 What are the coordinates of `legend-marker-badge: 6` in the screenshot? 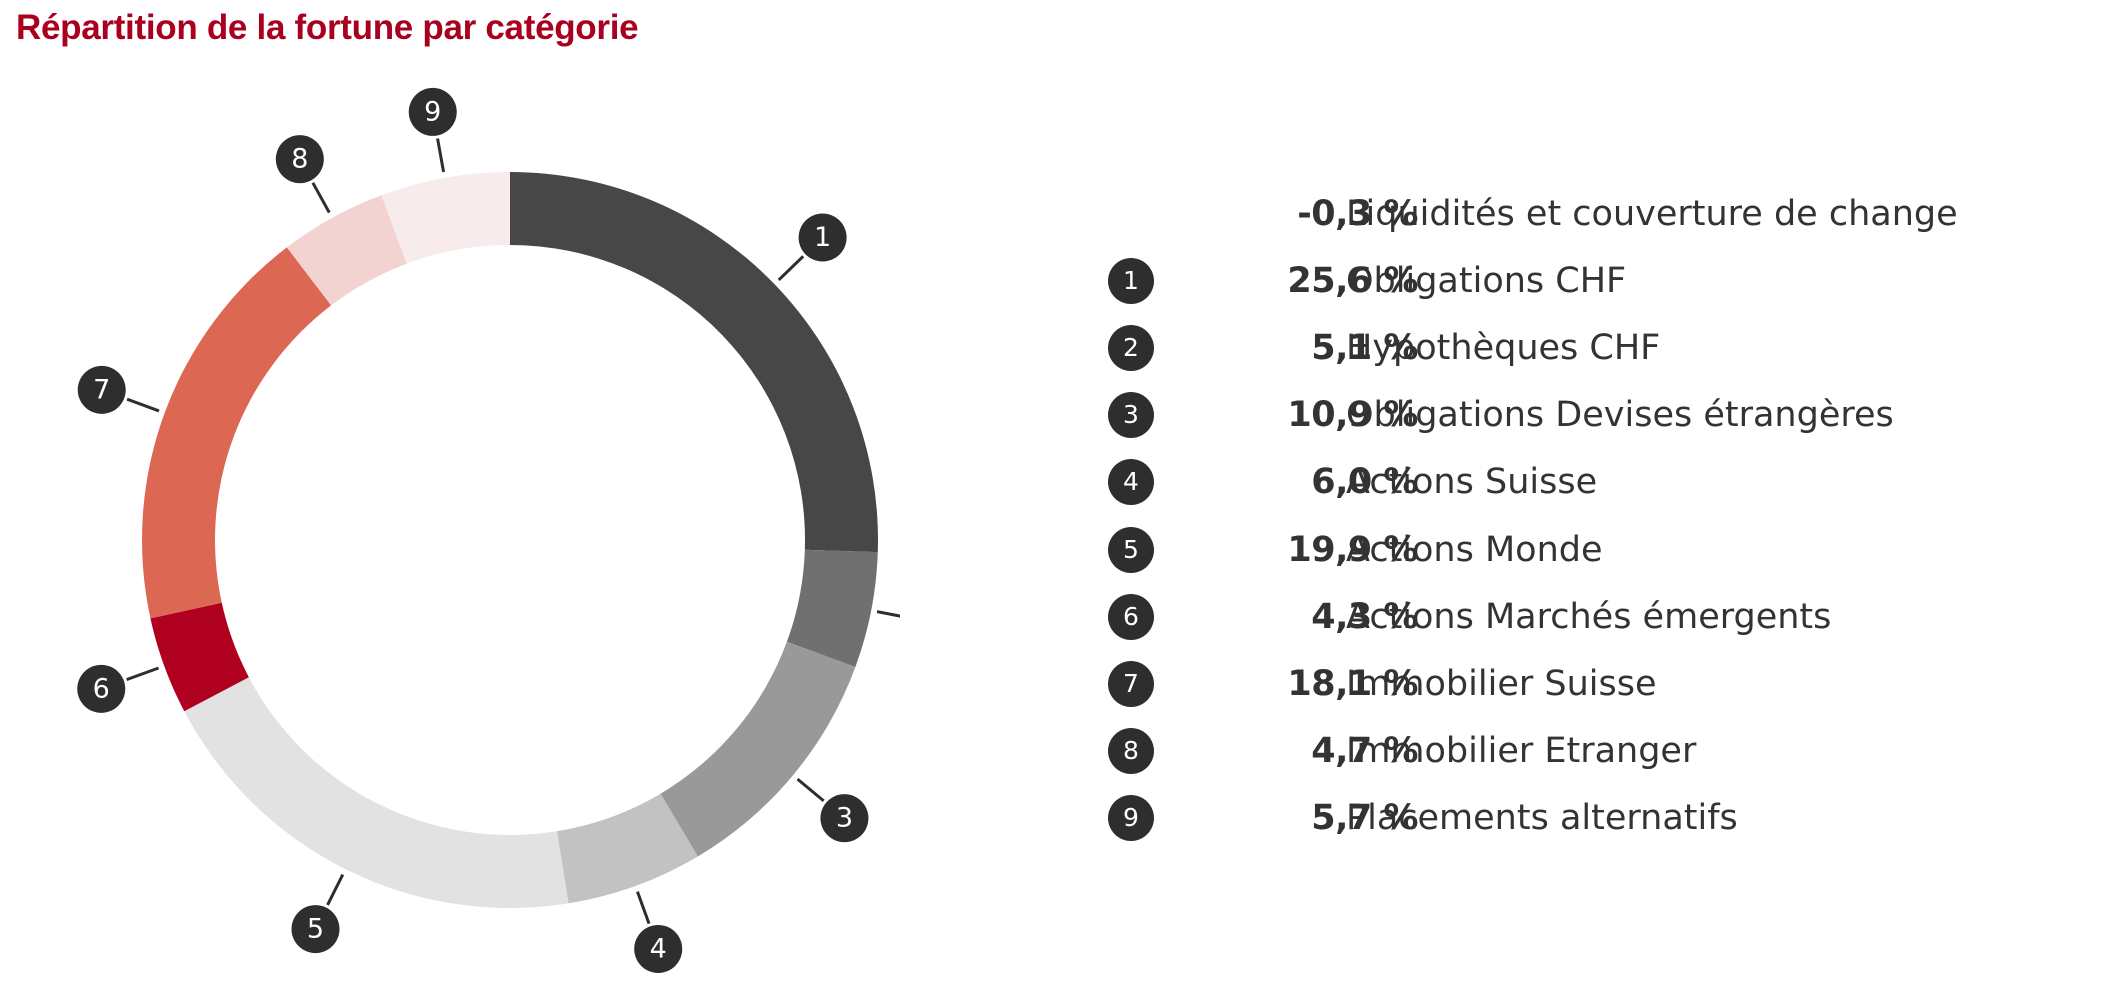 It's located at (1131, 616).